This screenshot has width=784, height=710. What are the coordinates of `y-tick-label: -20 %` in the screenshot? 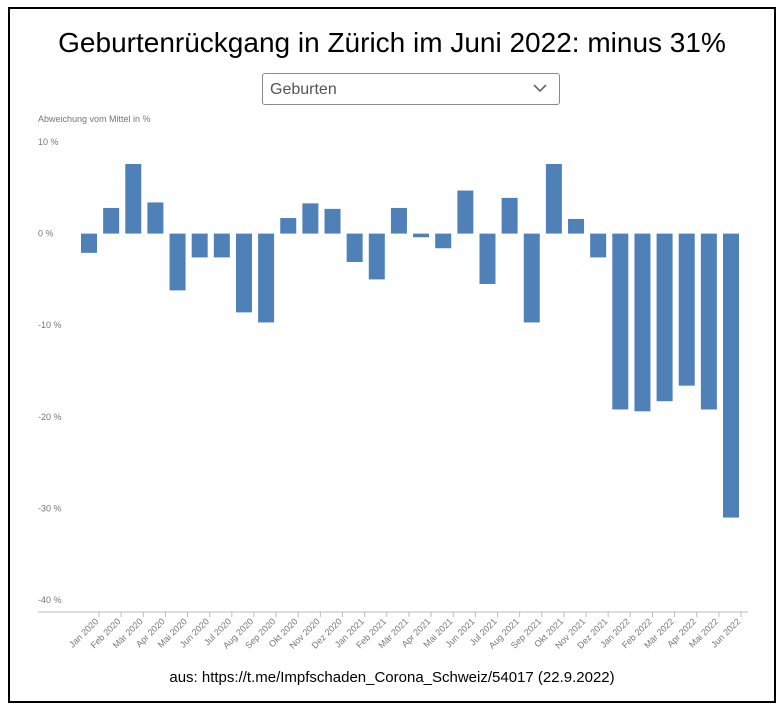 It's located at (50, 417).